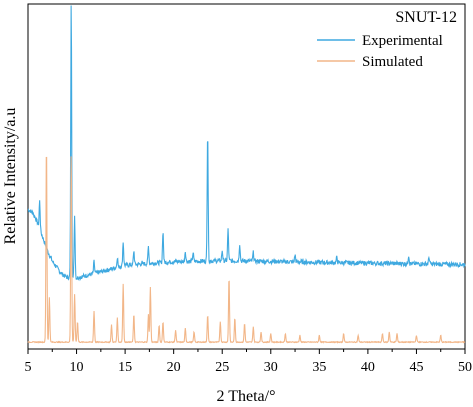  Describe the element at coordinates (416, 367) in the screenshot. I see `x-tick-label: 45` at that location.